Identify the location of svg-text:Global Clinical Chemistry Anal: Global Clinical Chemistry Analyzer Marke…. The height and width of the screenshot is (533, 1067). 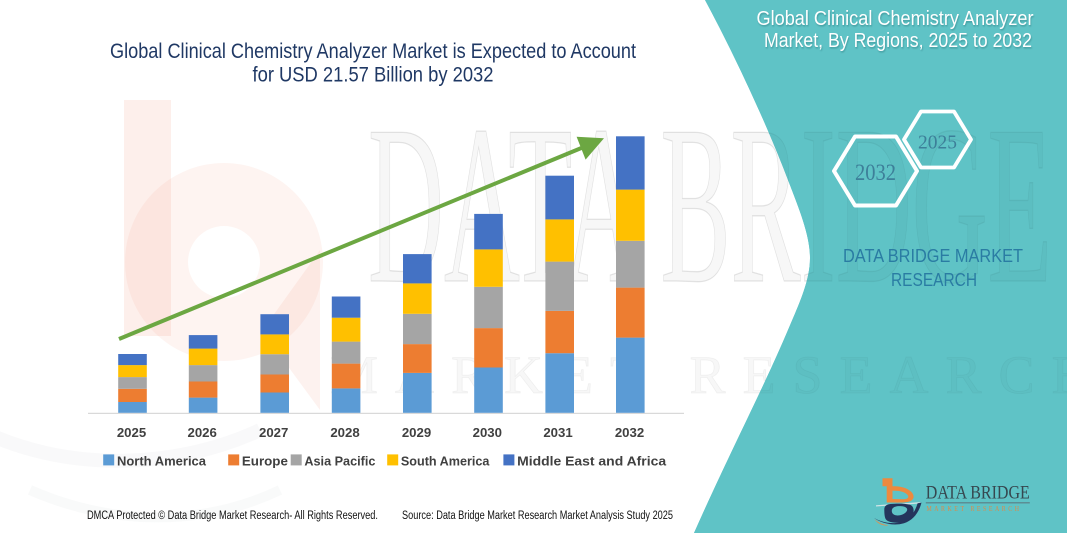
(373, 51).